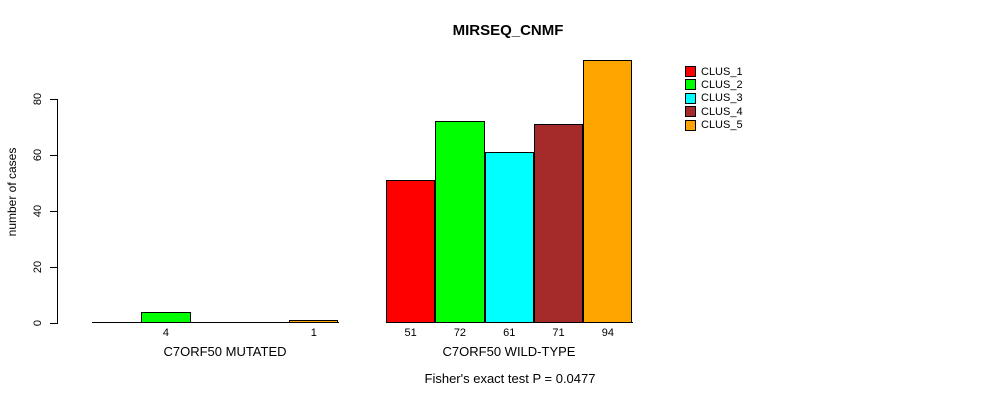 This screenshot has height=400, width=990. Describe the element at coordinates (410, 333) in the screenshot. I see `bar-value-label: 51` at that location.